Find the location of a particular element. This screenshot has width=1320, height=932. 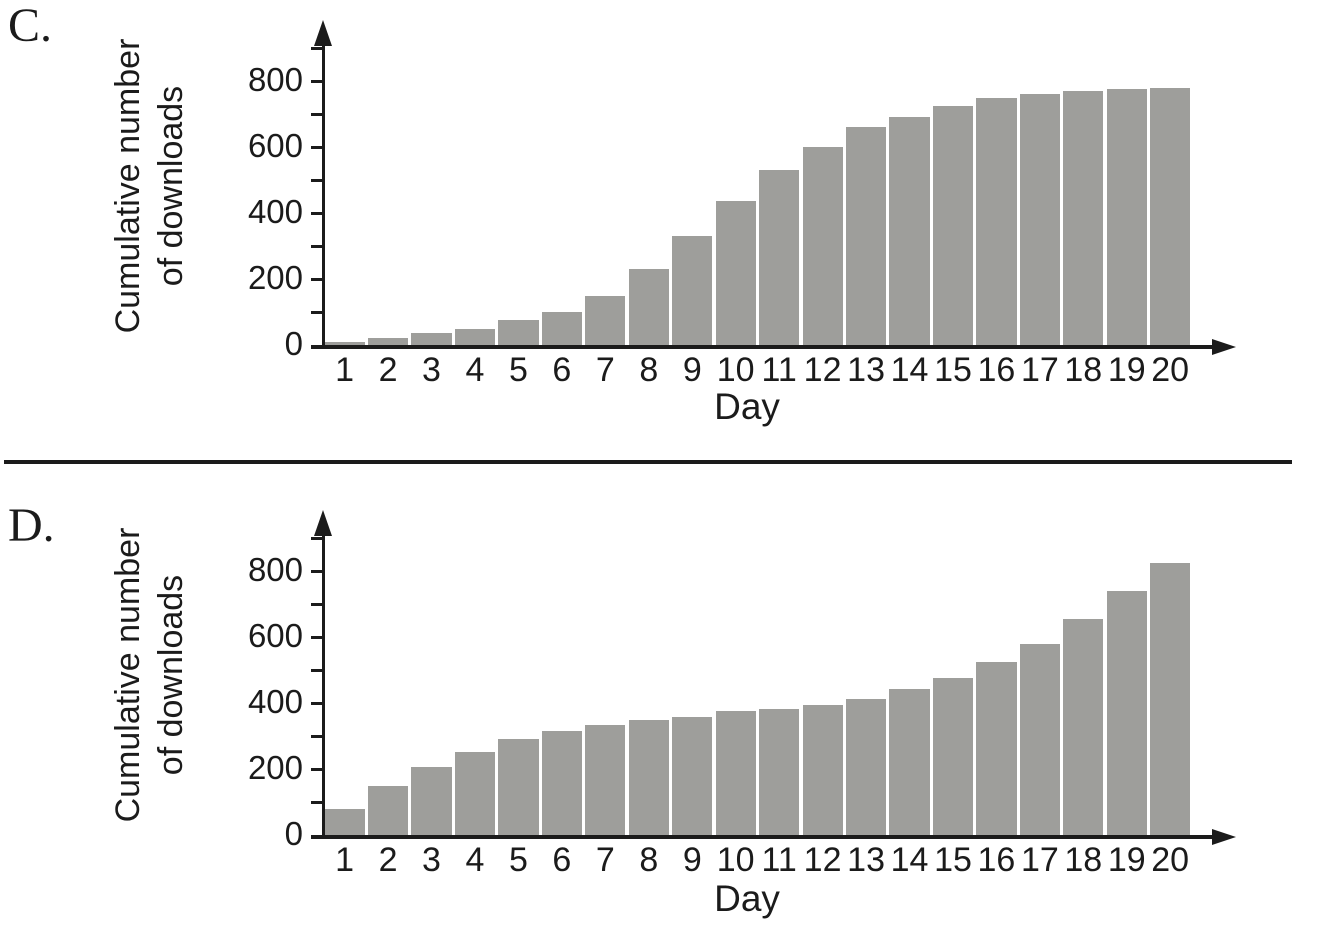

x-tick-label-8: 8 is located at coordinates (649, 370).